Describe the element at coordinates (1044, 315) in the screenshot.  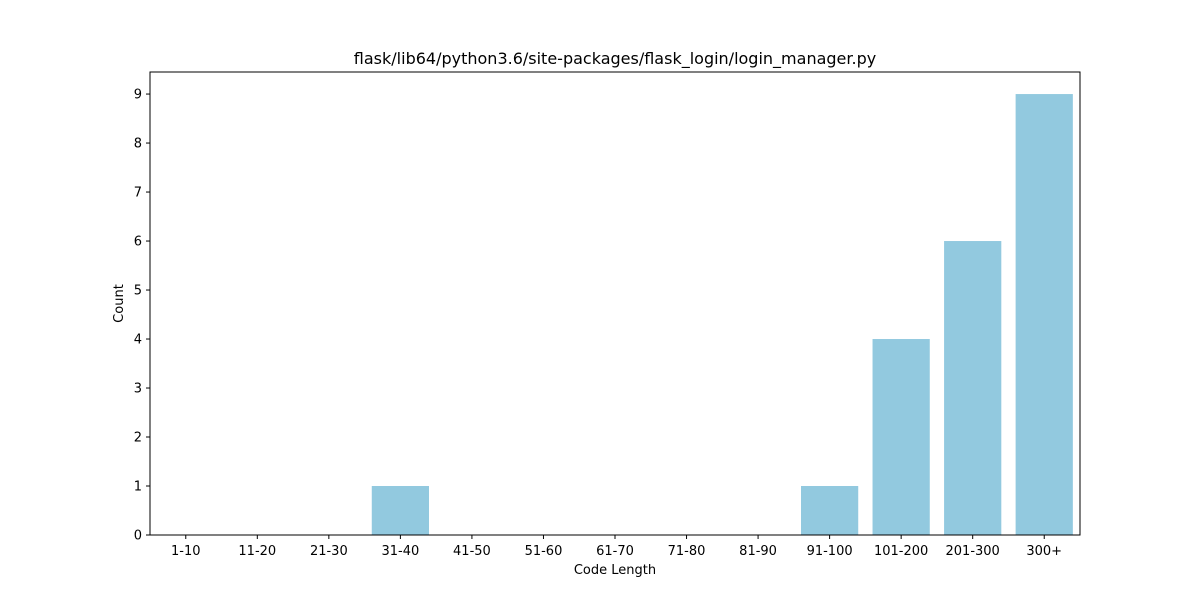
I see `bar-300+` at that location.